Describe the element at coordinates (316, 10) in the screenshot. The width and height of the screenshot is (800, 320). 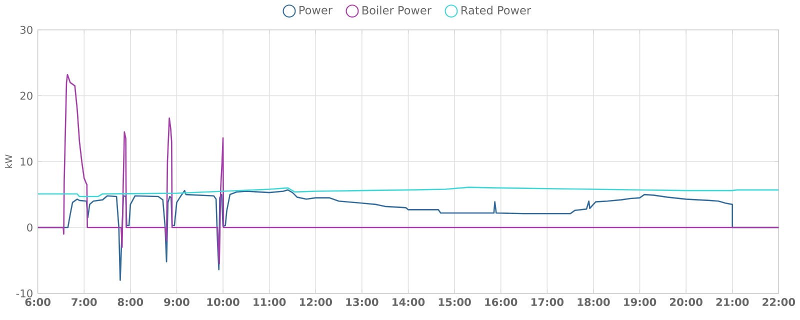
I see `legend-label: Power` at that location.